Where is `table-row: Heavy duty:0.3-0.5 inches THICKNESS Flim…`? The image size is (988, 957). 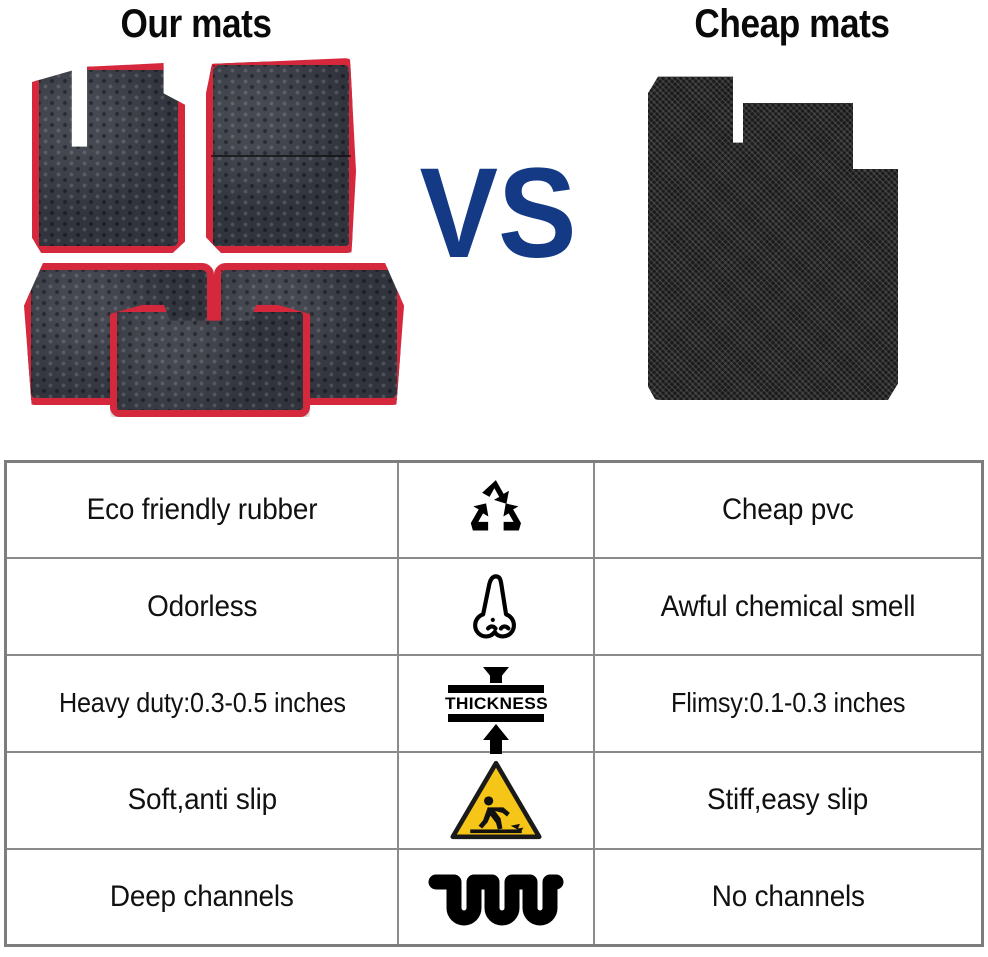 table-row: Heavy duty:0.3-0.5 inches THICKNESS Flim… is located at coordinates (494, 704).